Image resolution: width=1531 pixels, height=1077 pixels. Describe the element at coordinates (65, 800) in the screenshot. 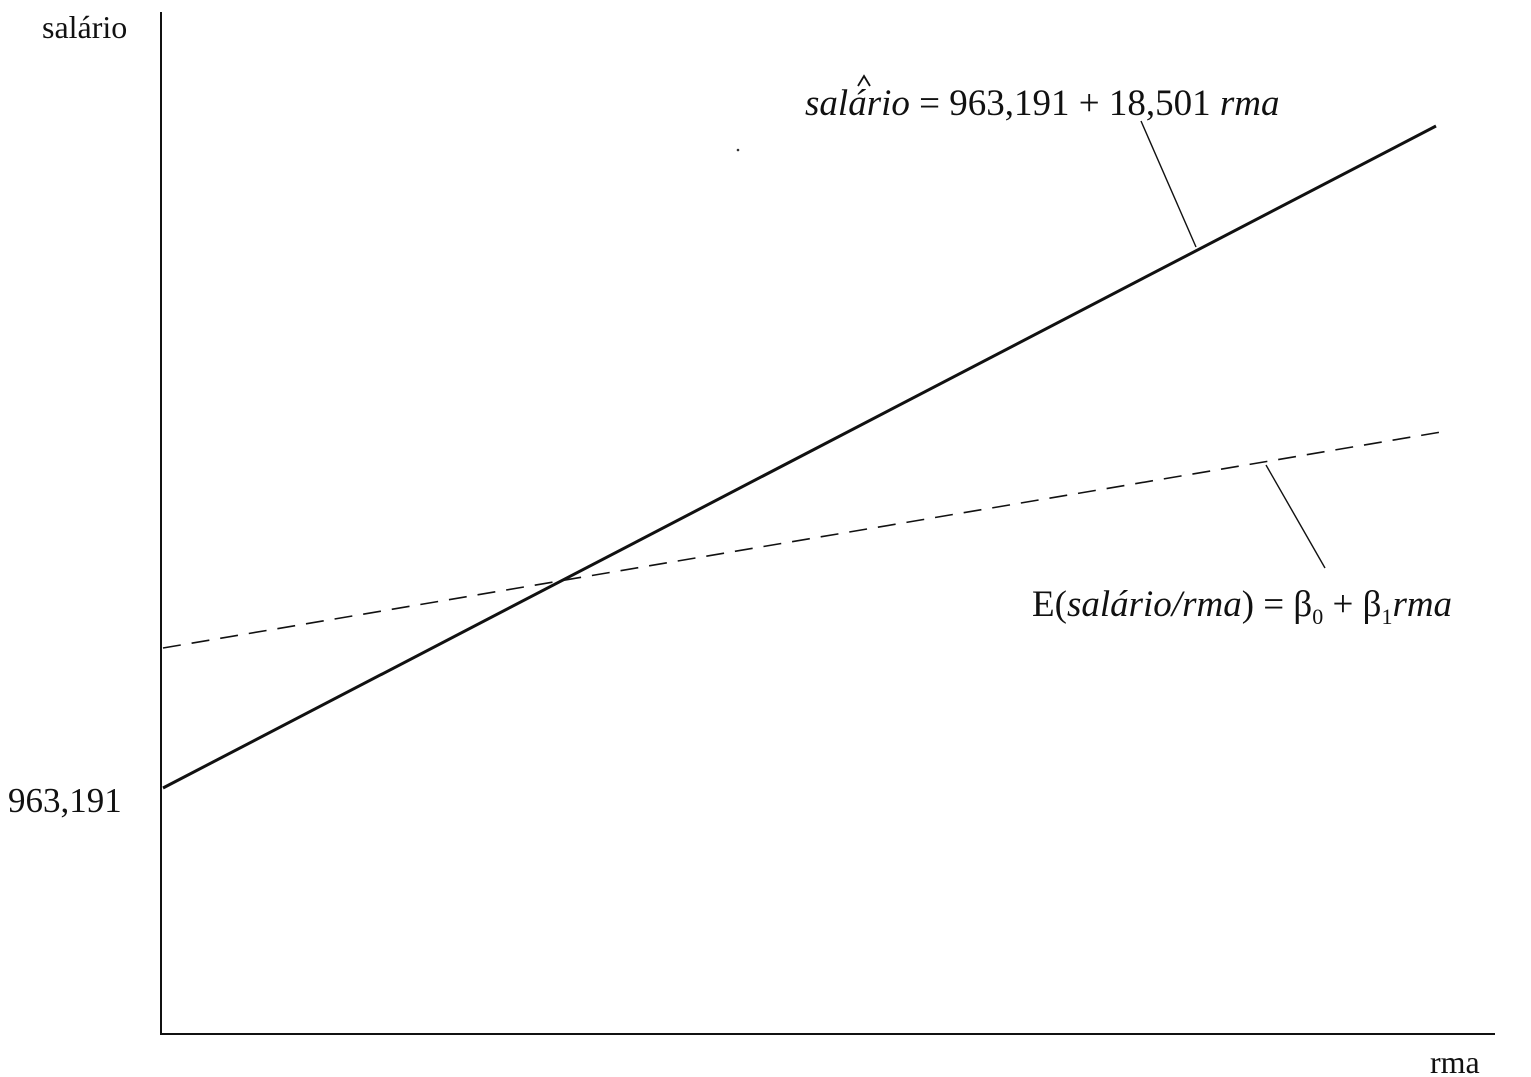

I see `intercept-tick-label: 963,191` at that location.